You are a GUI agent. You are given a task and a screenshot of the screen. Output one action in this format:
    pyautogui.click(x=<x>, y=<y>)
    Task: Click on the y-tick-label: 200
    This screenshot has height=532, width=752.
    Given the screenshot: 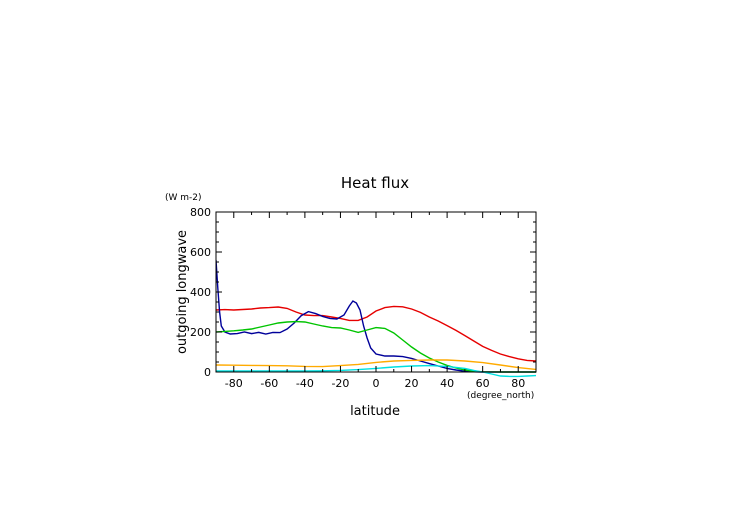 What is the action you would take?
    pyautogui.click(x=200, y=332)
    